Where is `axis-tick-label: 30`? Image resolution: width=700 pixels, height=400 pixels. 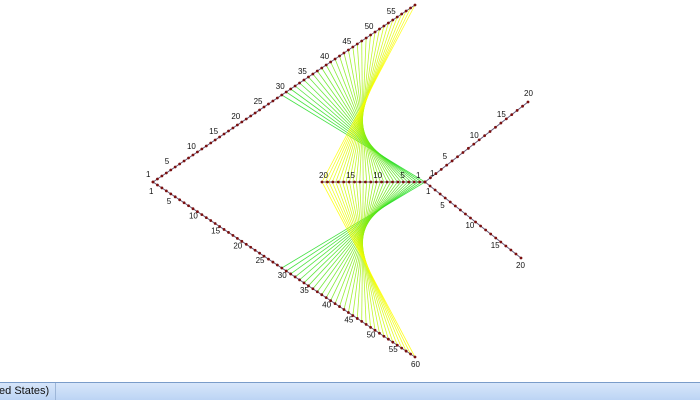 axis-tick-label: 30 is located at coordinates (280, 86).